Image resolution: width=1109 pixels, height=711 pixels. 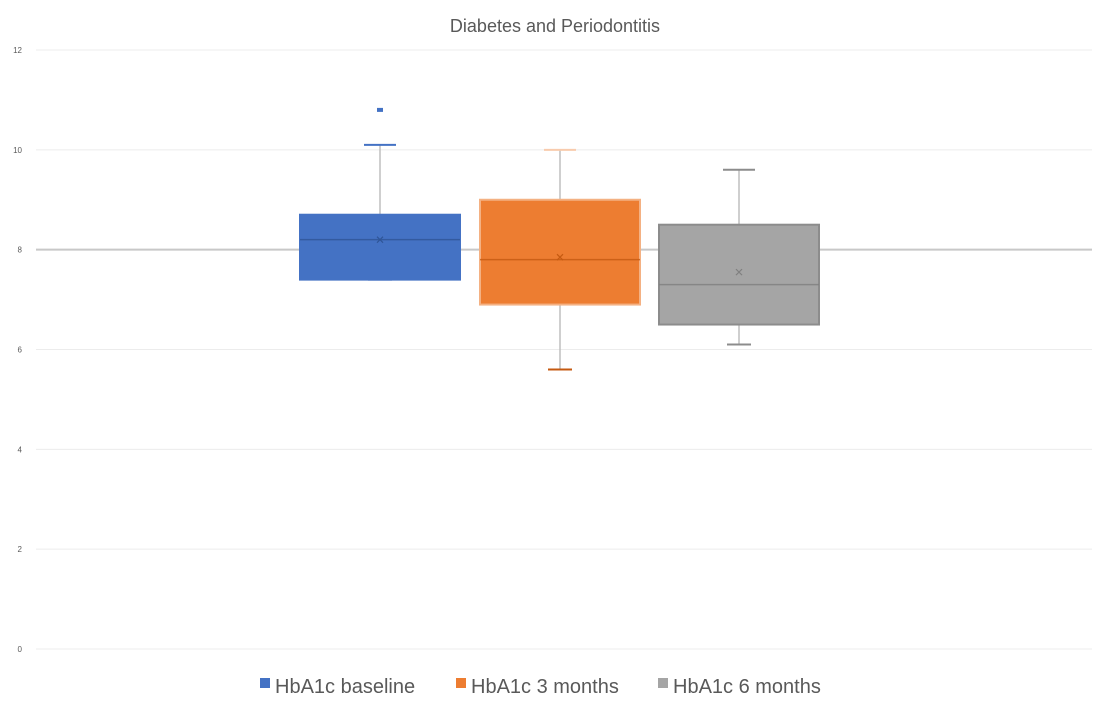 What do you see at coordinates (545, 687) in the screenshot?
I see `legend-label: HbA1c 3 months` at bounding box center [545, 687].